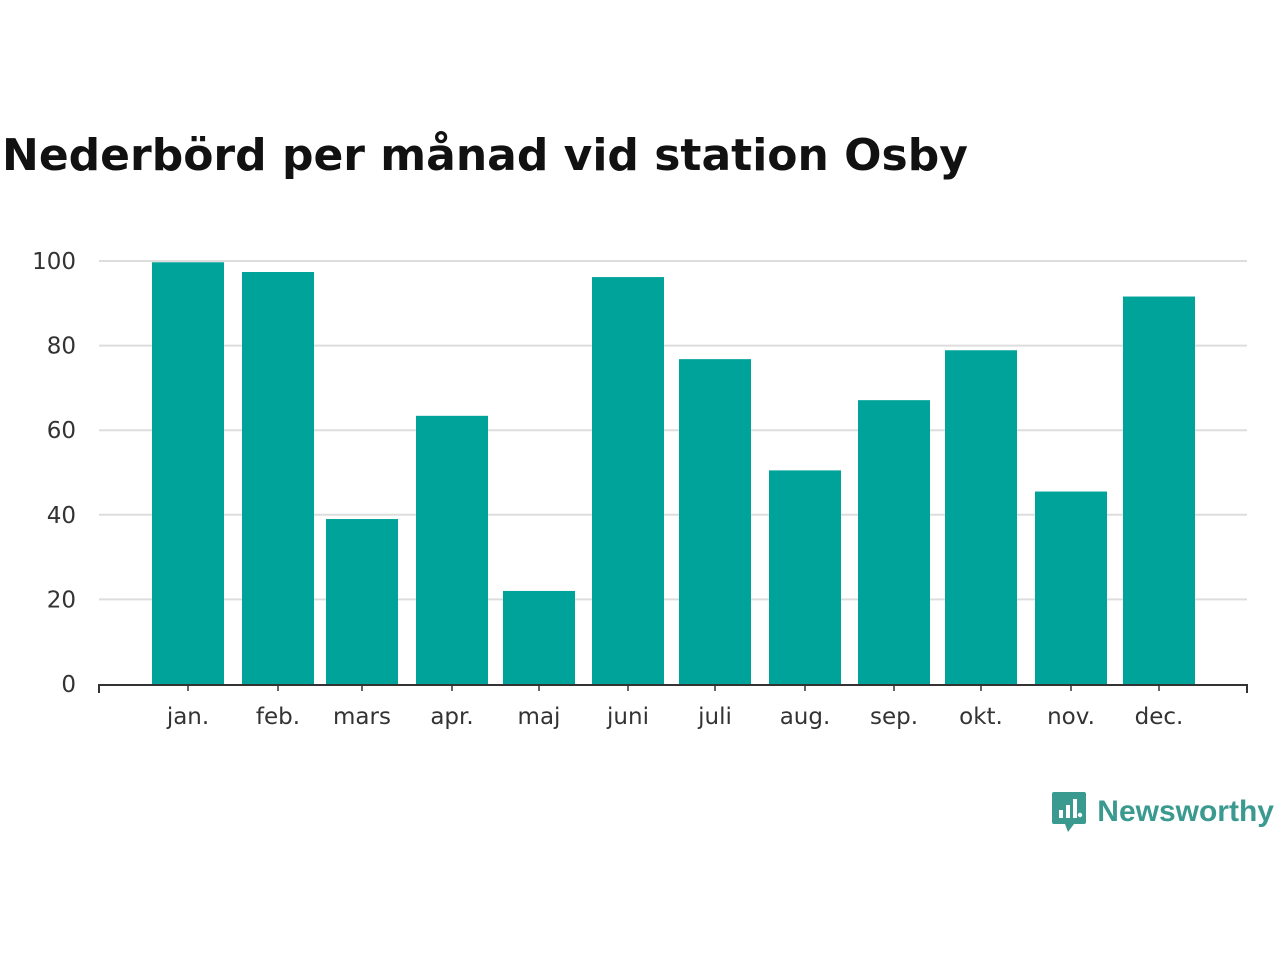 Image resolution: width=1280 pixels, height=960 pixels. I want to click on chart-speech-bubble-icon, so click(1069, 812).